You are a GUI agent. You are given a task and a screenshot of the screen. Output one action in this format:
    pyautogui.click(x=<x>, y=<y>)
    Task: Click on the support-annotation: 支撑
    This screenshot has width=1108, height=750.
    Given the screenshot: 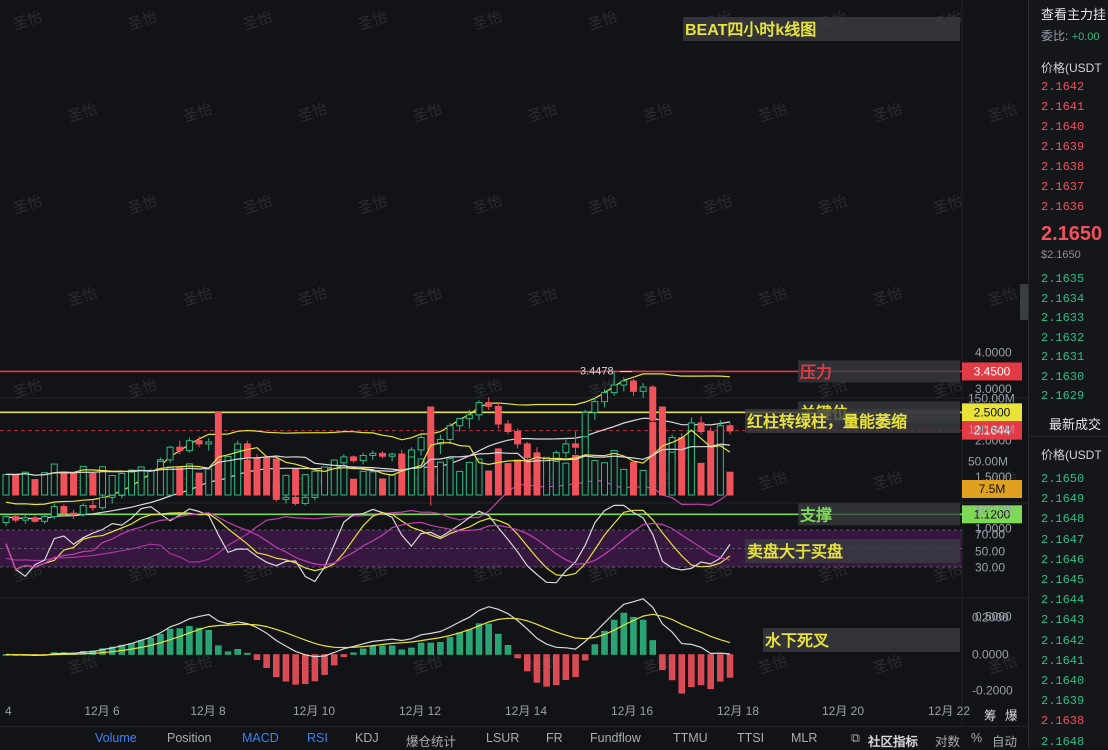 What is the action you would take?
    pyautogui.click(x=815, y=514)
    